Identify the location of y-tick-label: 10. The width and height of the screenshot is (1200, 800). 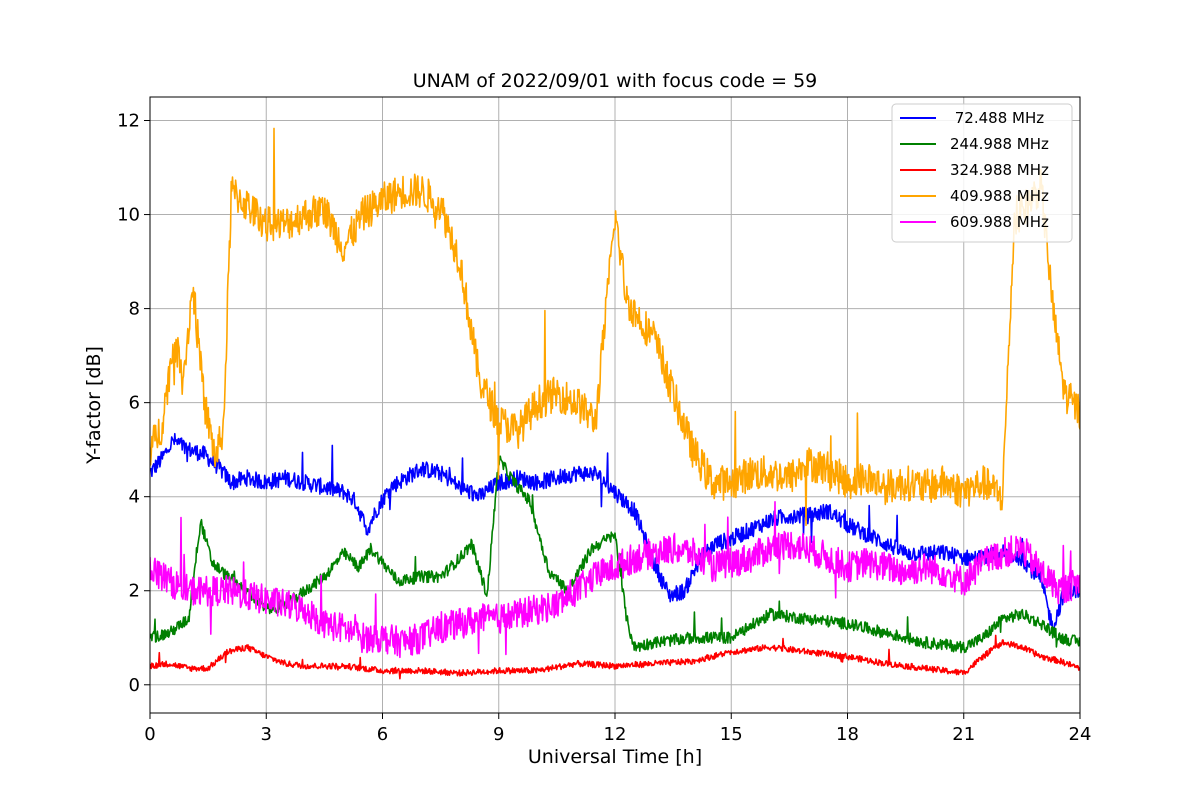
(128, 215).